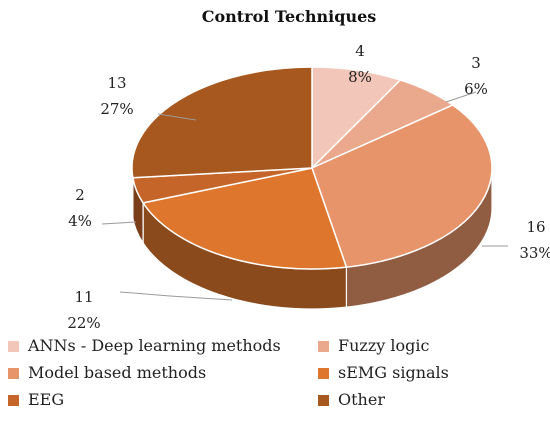 The image size is (550, 423). Describe the element at coordinates (116, 109) in the screenshot. I see `slice-percent-label-5: 27%` at that location.